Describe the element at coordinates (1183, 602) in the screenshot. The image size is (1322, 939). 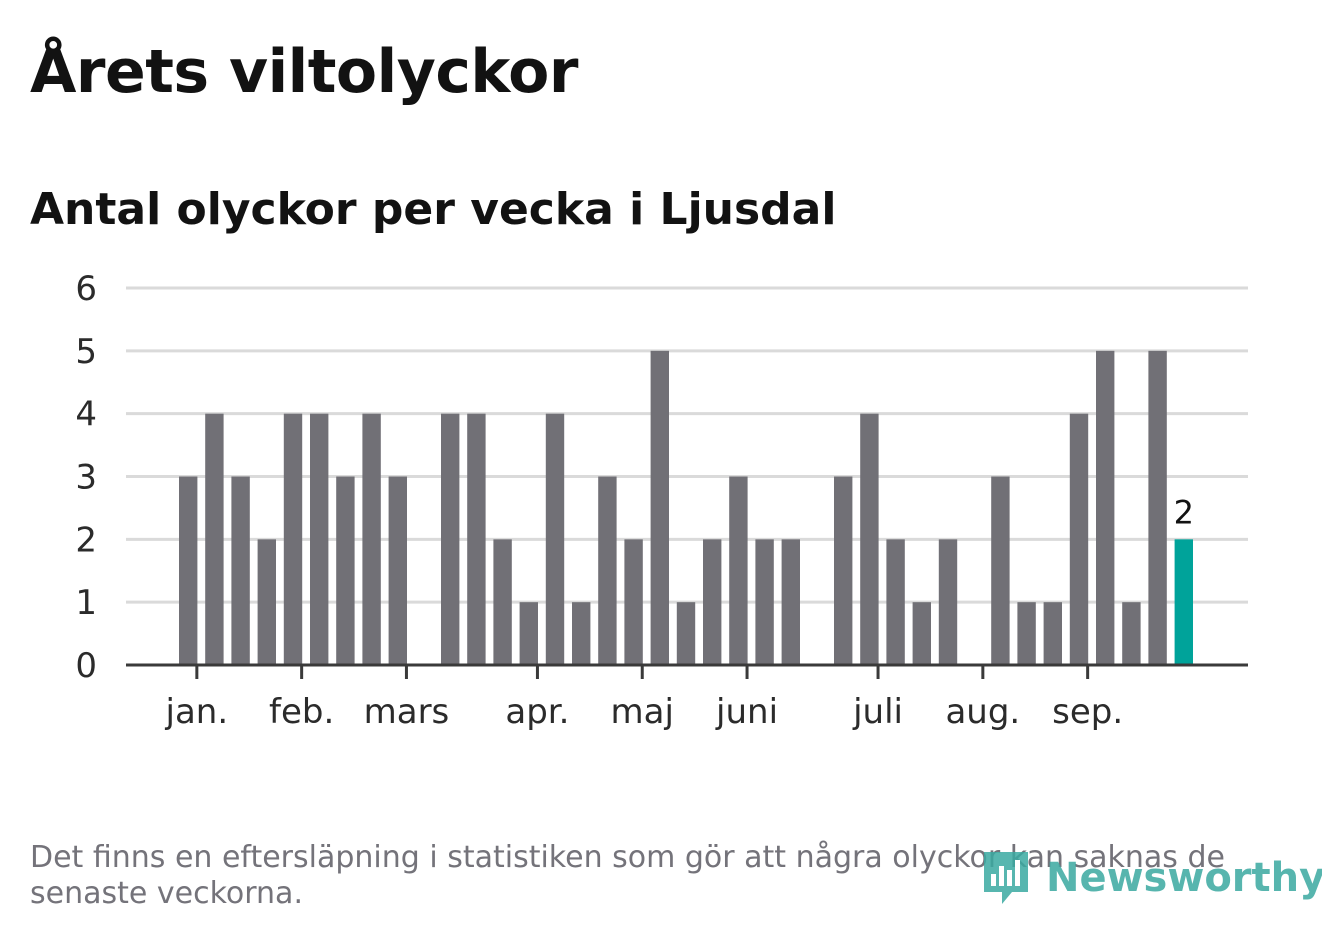
I see `bar-highlight` at that location.